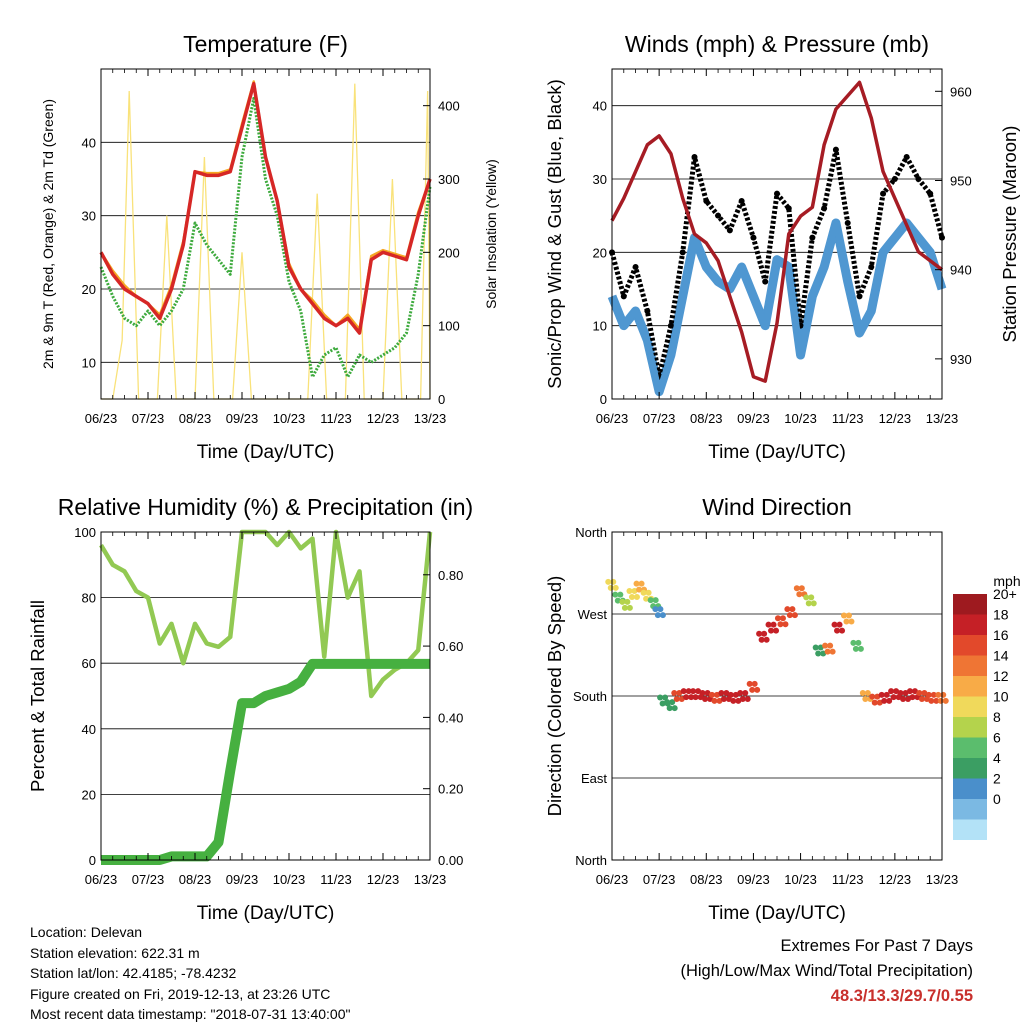  Describe the element at coordinates (491, 234) in the screenshot. I see `y2-axis-label: Solar Insolation (Yellow)` at that location.